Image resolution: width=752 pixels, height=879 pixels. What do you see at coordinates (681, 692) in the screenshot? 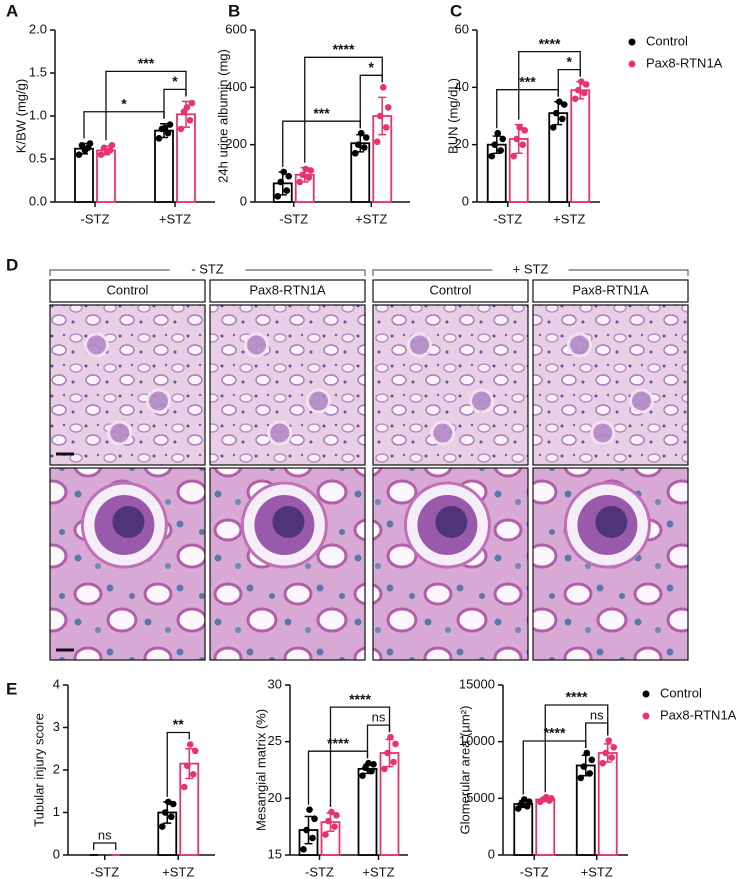
I see `legend-label: Control` at bounding box center [681, 692].